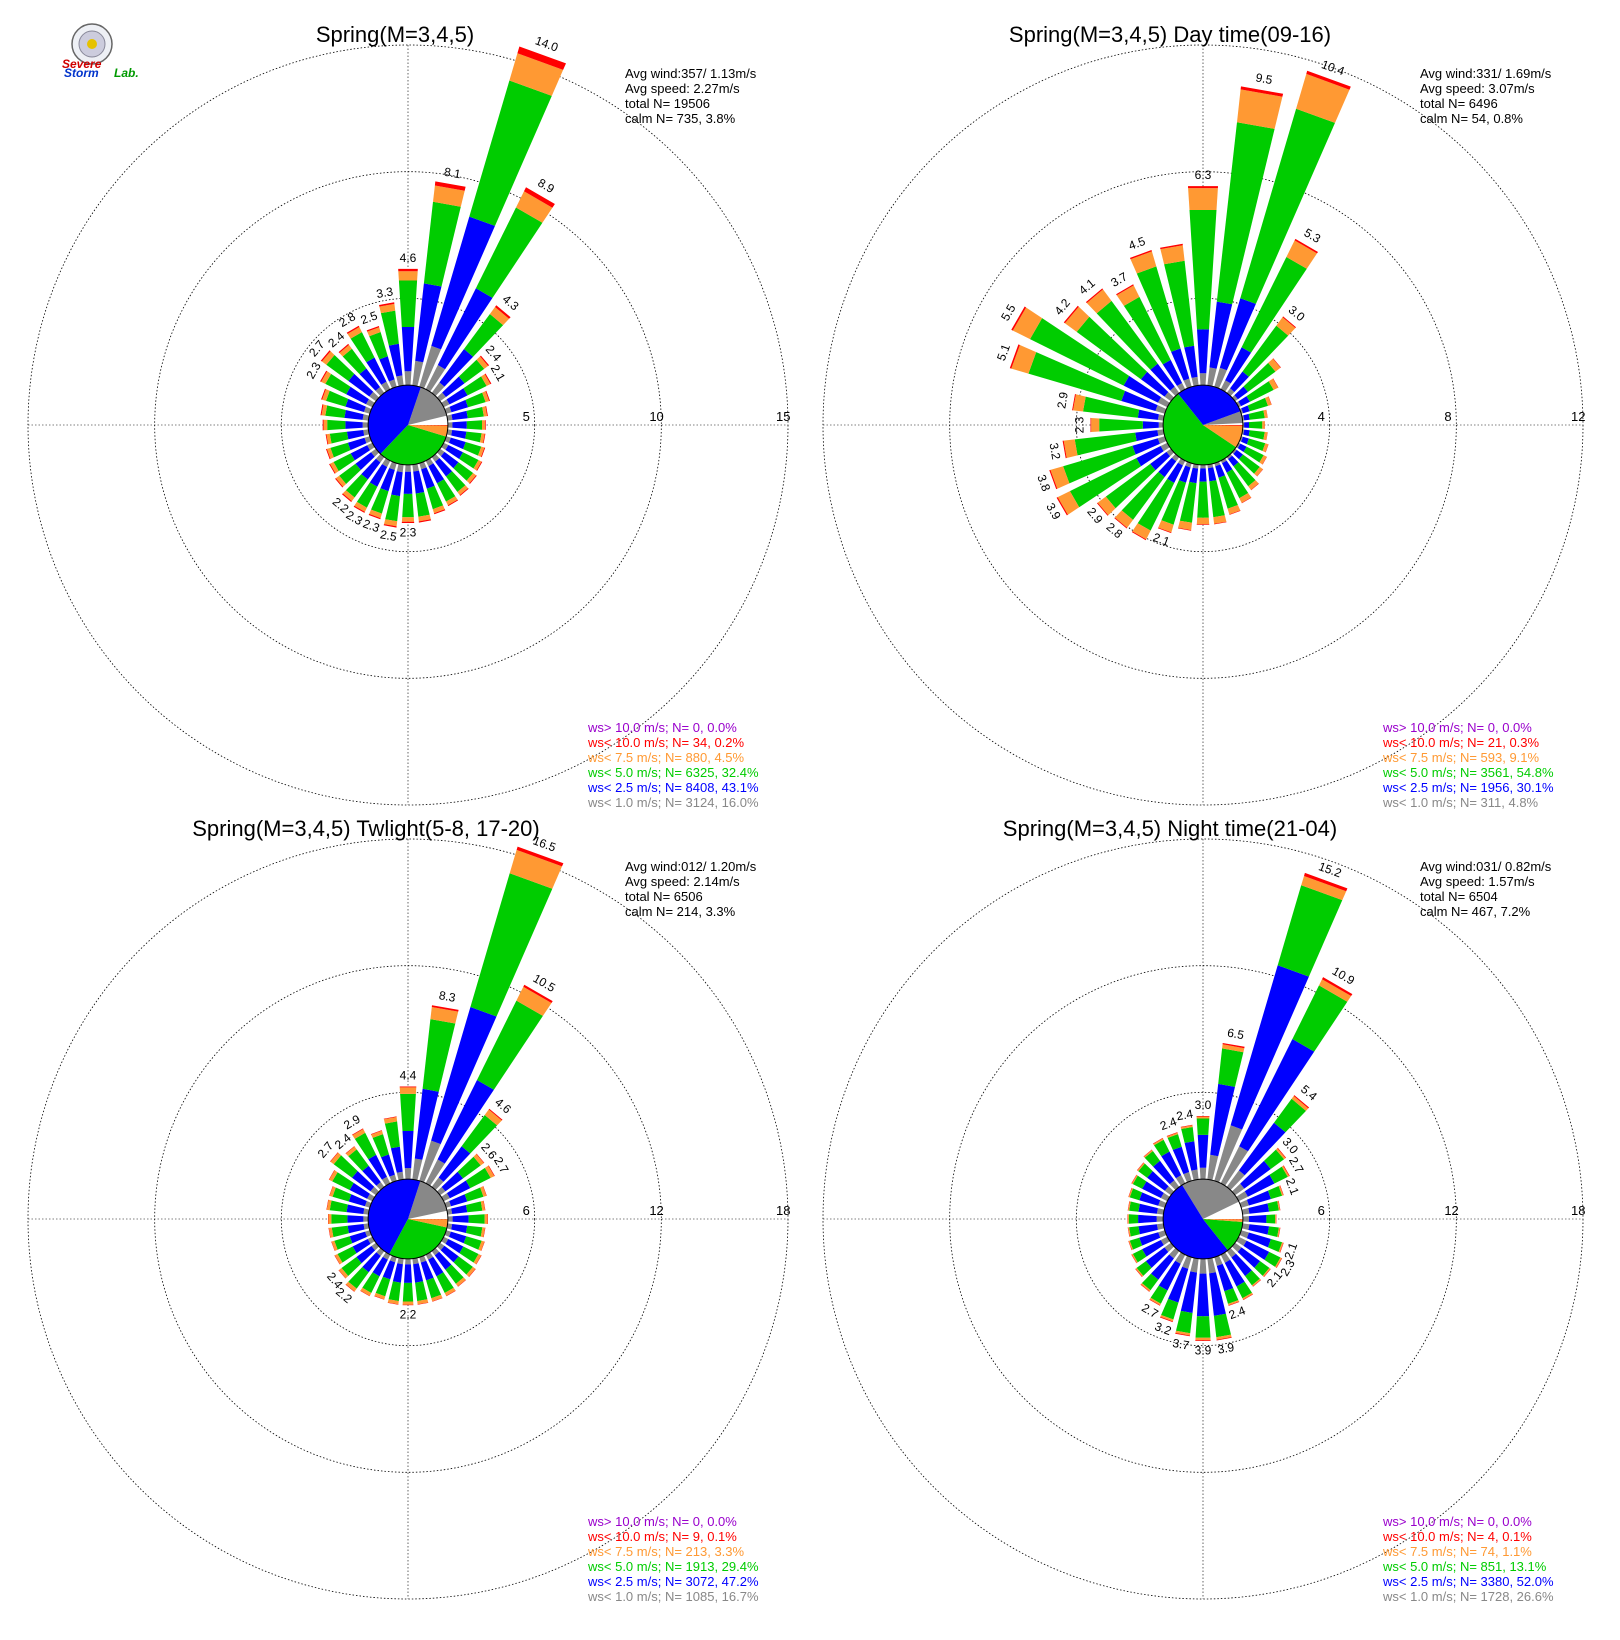 The width and height of the screenshot is (1620, 1640). I want to click on legend-entry: ws< 1.0 m/s; N= 3124, 16.0%, so click(673, 802).